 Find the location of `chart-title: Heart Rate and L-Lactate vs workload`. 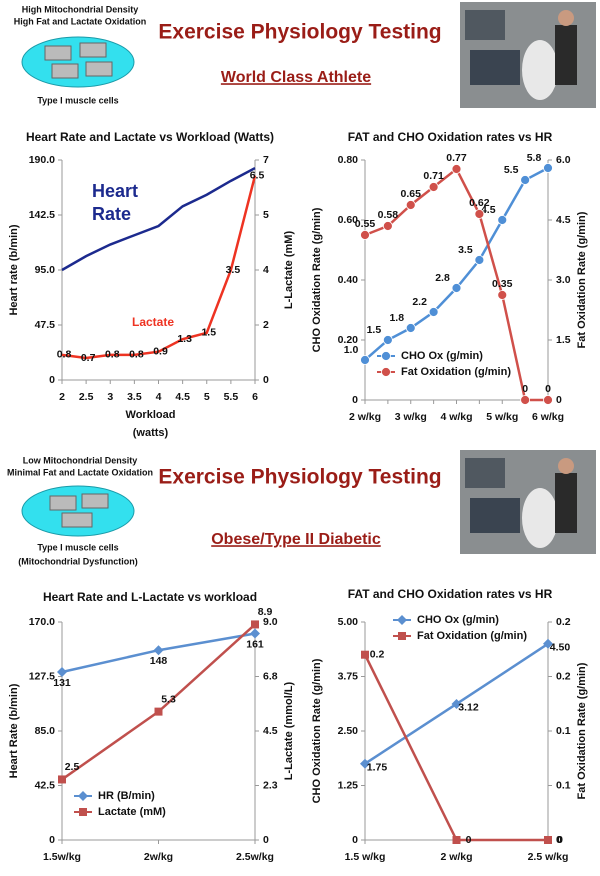

chart-title: Heart Rate and L-Lactate vs workload is located at coordinates (150, 597).